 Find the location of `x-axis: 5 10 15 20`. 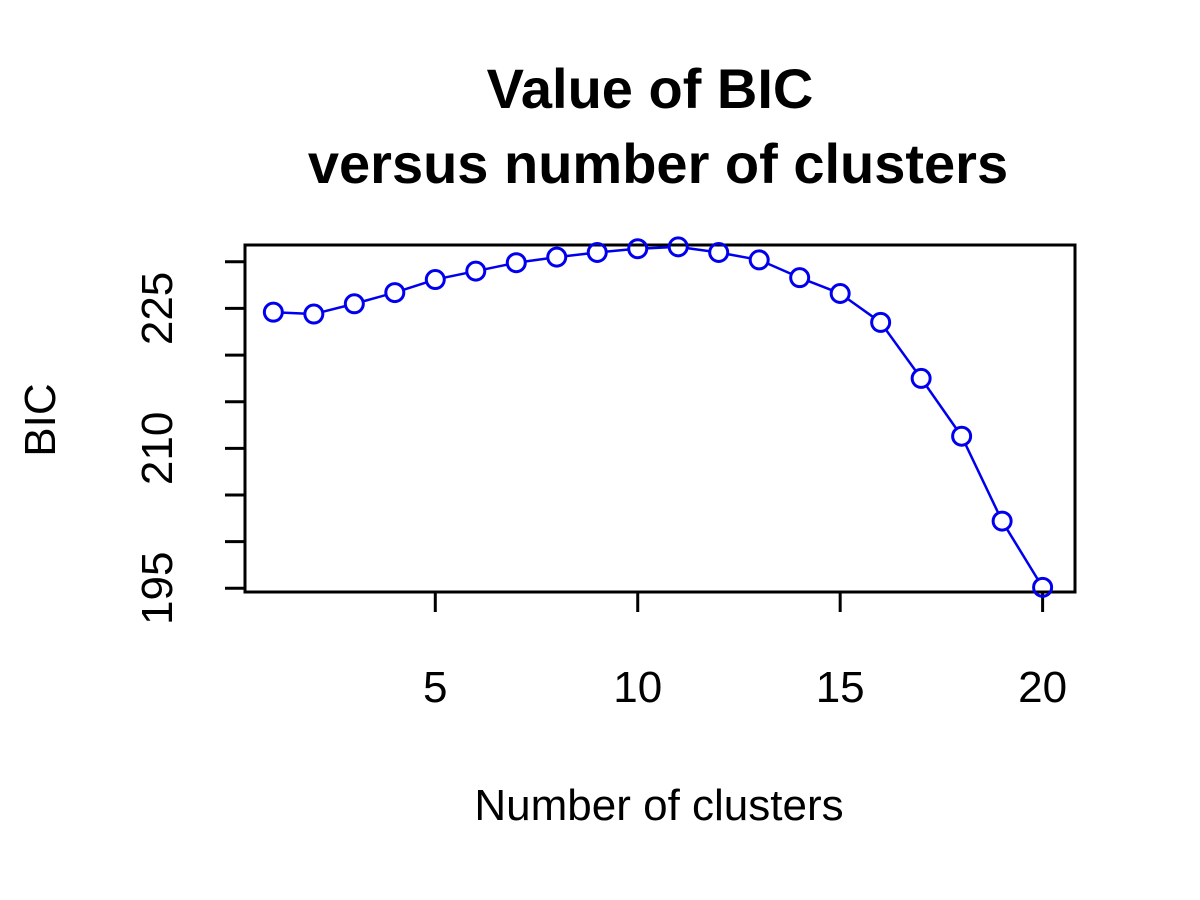

x-axis: 5 10 15 20 is located at coordinates (745, 652).